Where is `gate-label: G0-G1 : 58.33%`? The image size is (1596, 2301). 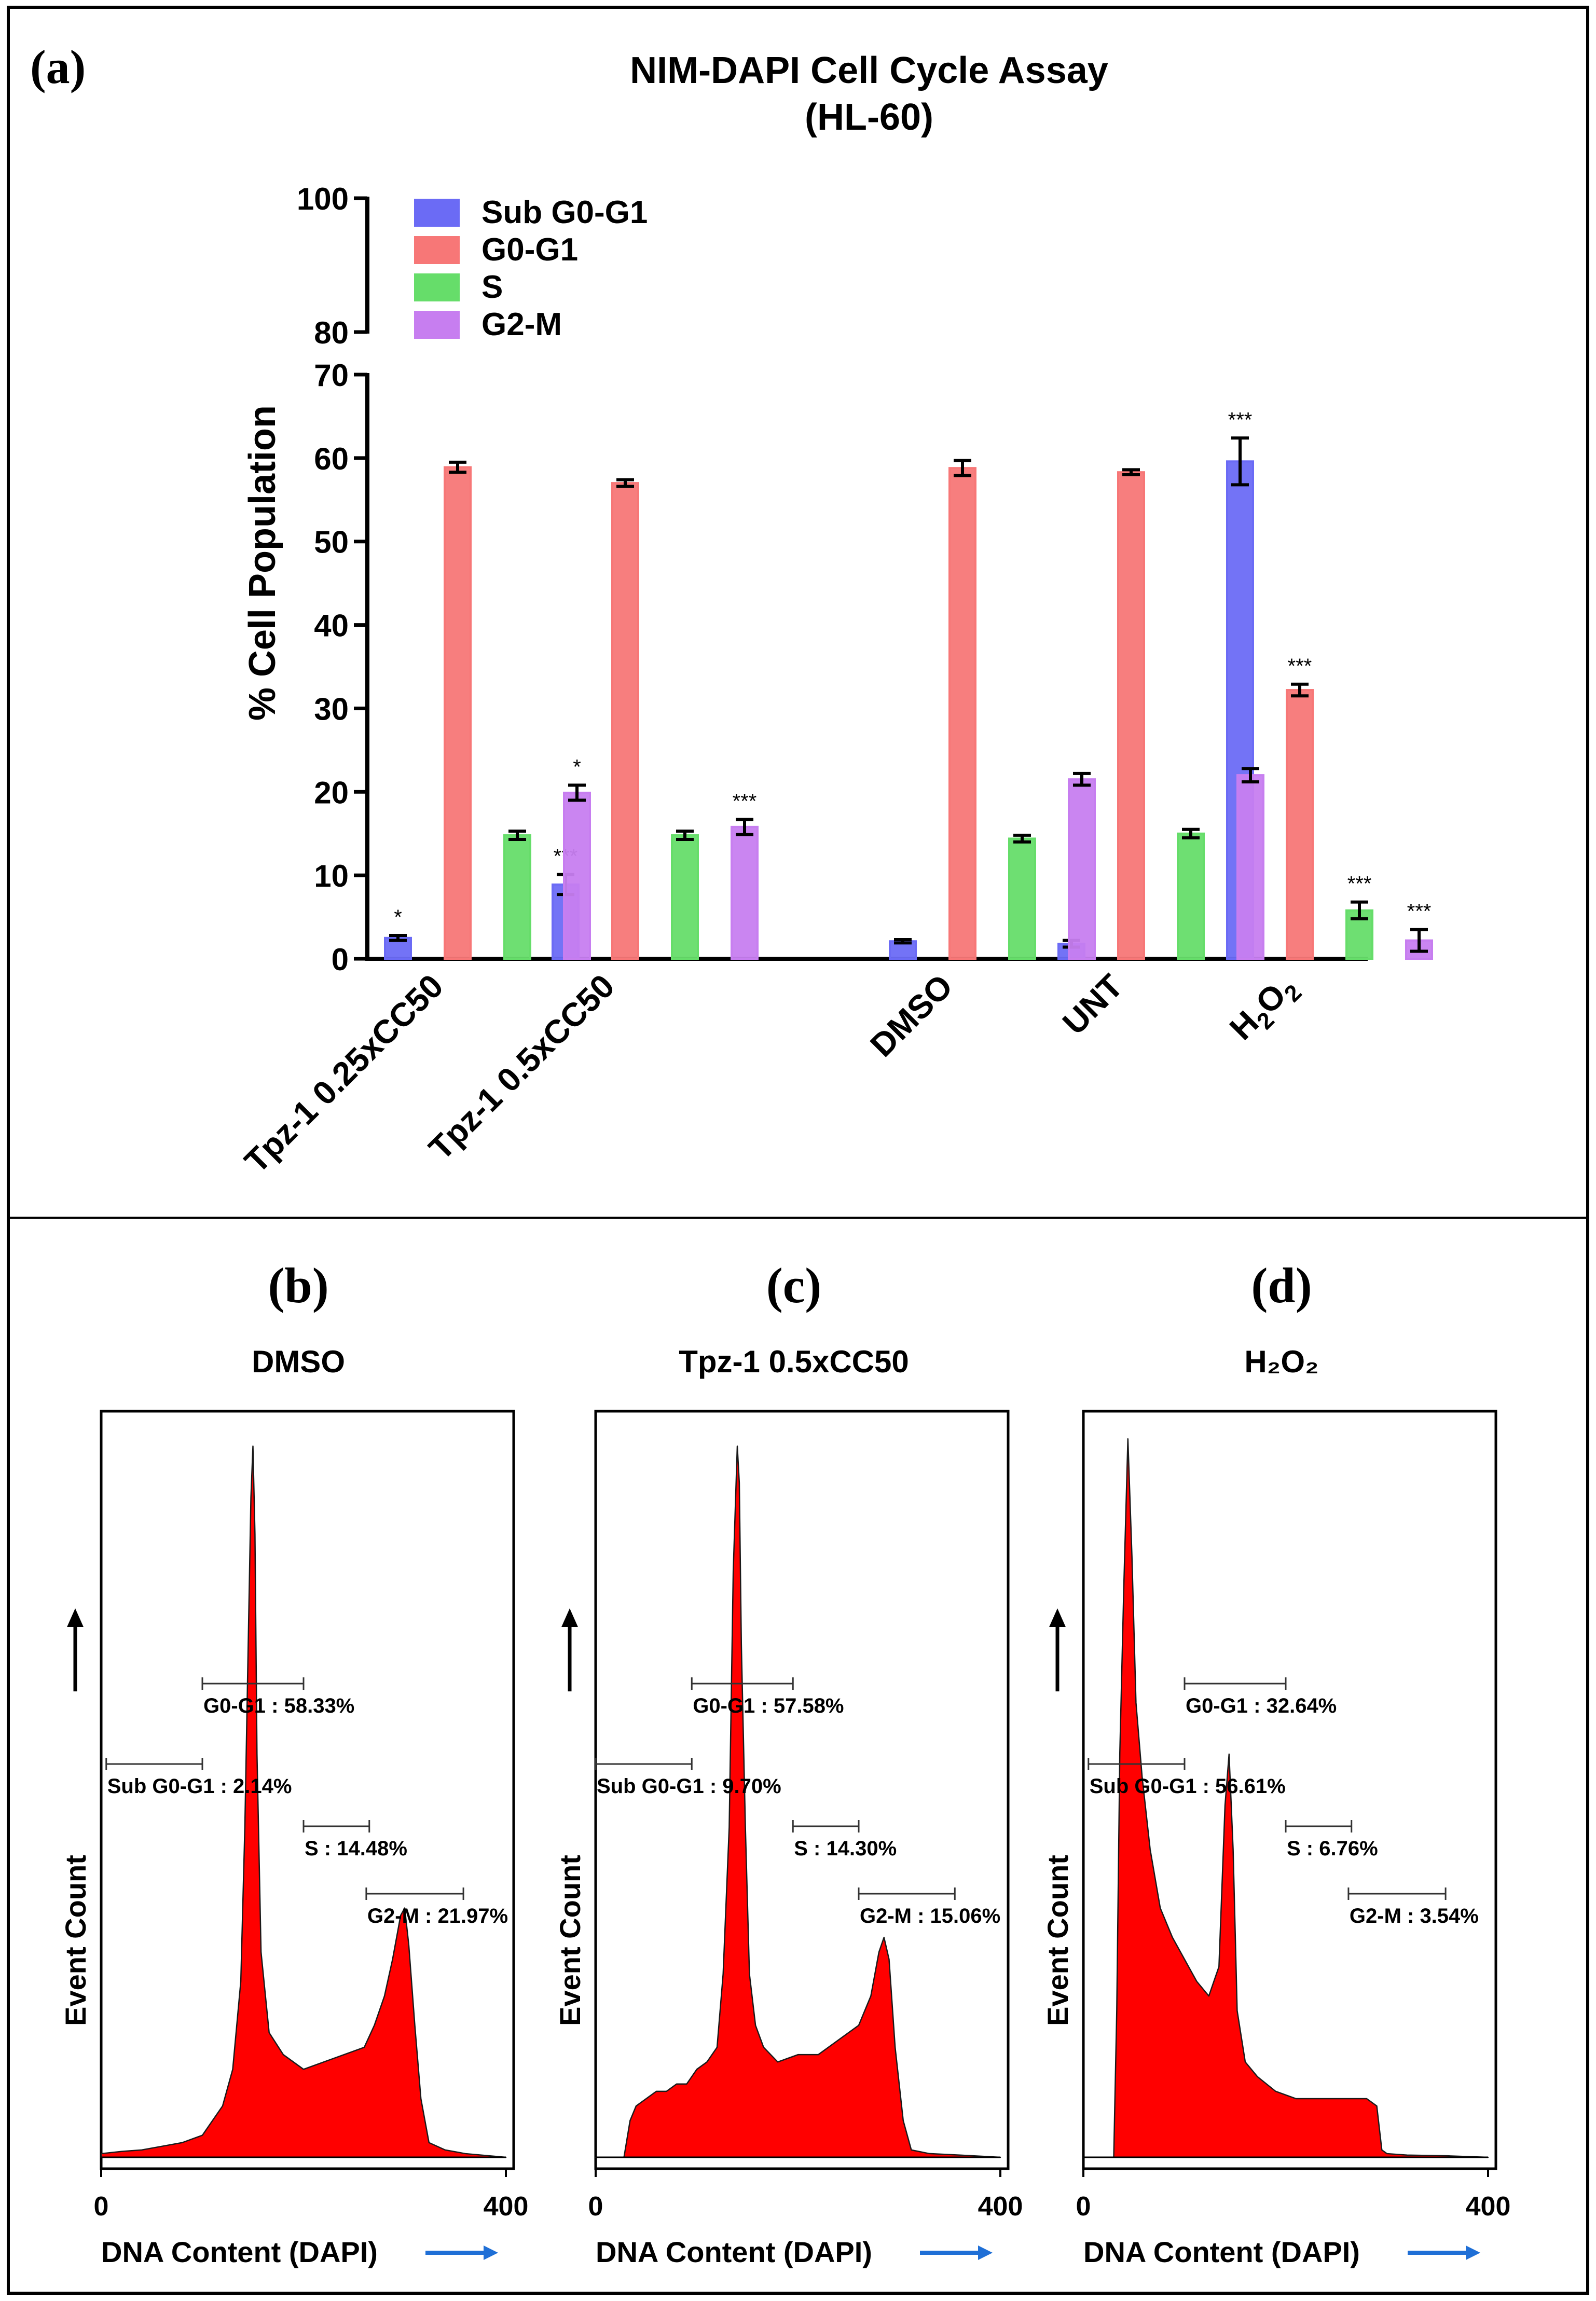
gate-label: G0-G1 : 58.33% is located at coordinates (278, 1706).